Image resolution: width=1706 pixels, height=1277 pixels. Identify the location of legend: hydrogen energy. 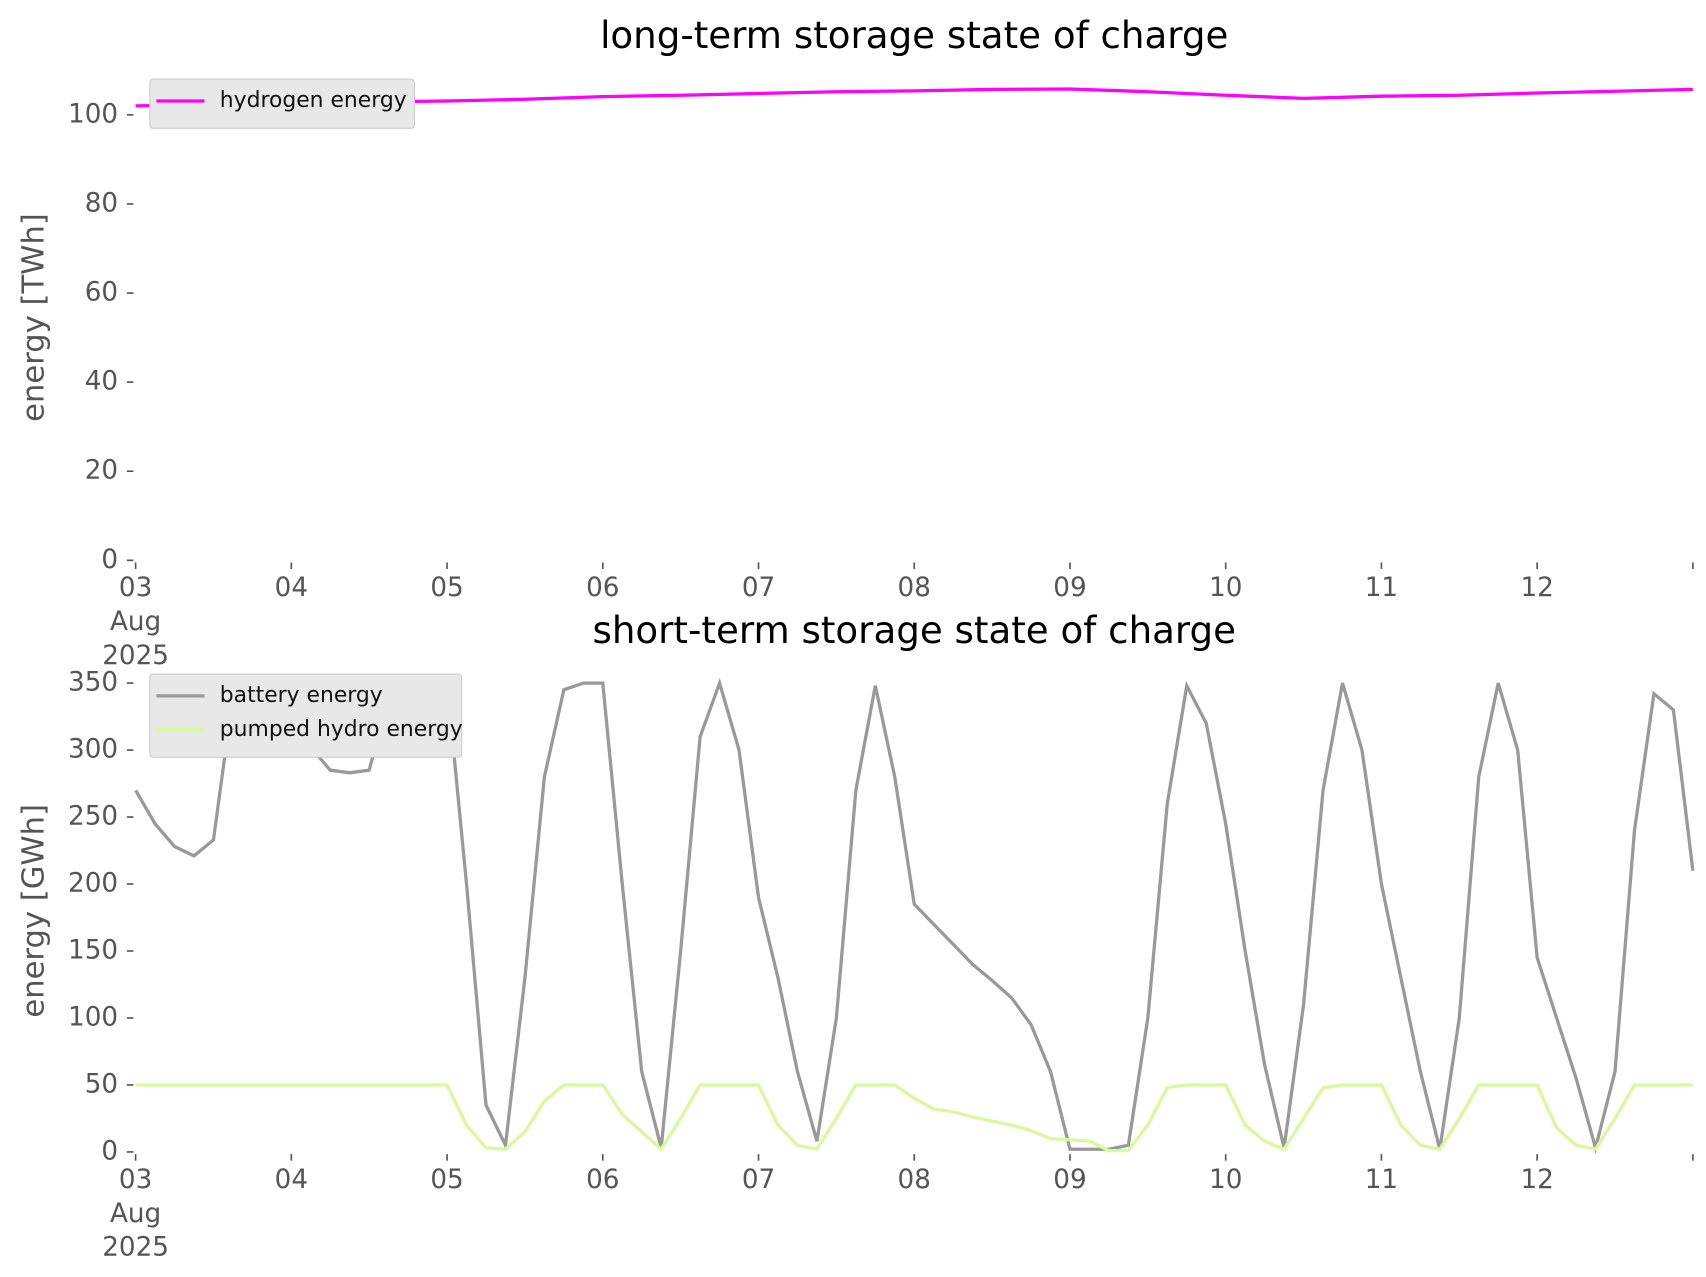
(282, 103).